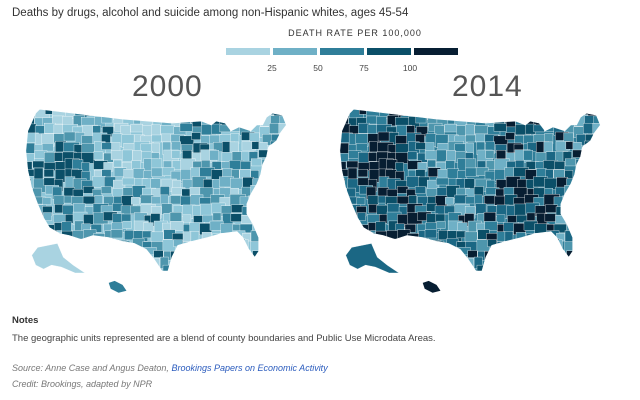 This screenshot has width=640, height=400. What do you see at coordinates (318, 68) in the screenshot?
I see `legend-tick-50: 50` at bounding box center [318, 68].